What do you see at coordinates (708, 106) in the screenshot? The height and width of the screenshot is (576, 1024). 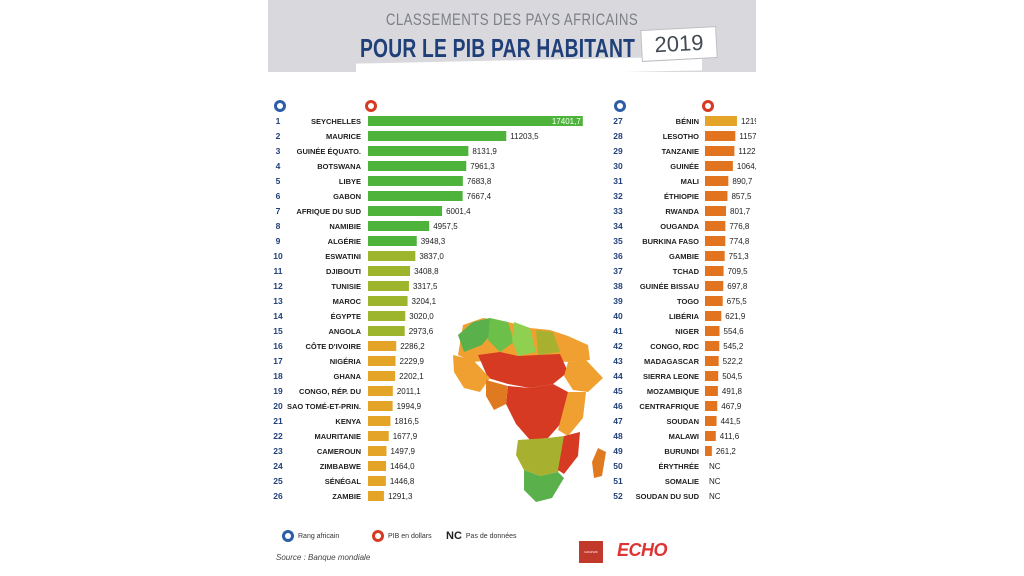 I see `dollar-icon-right` at bounding box center [708, 106].